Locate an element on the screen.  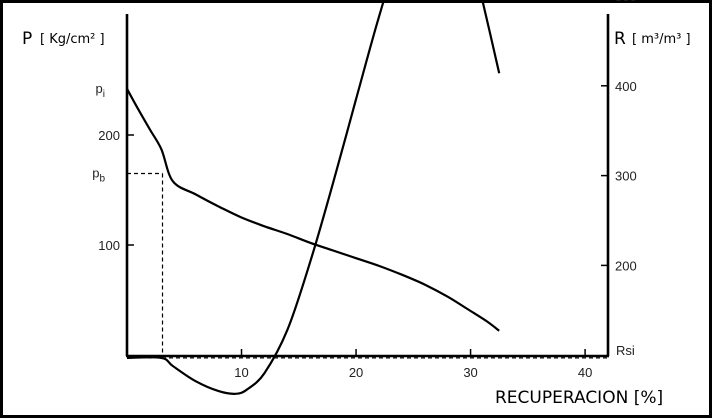
x-tick-label: 30 is located at coordinates (470, 372).